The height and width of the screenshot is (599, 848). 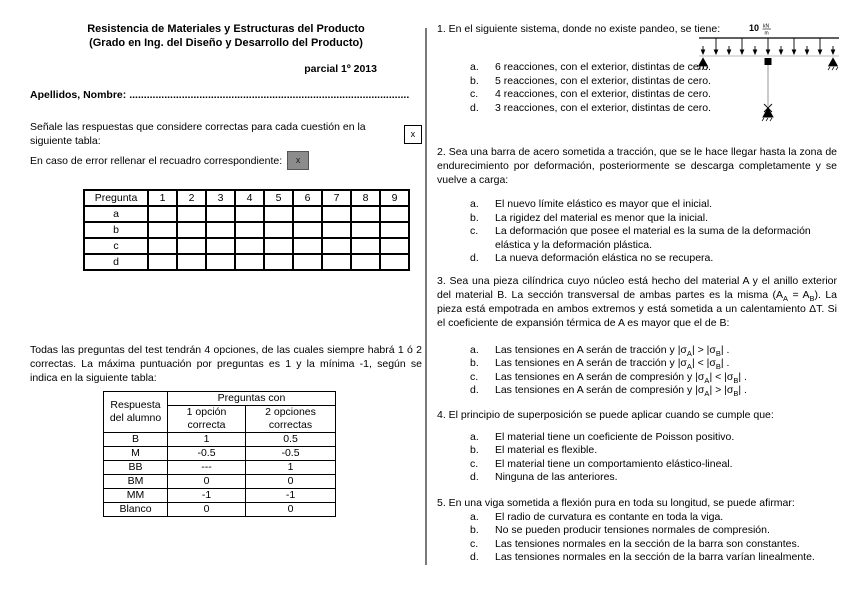 I want to click on pin-support-left-icon, so click(x=703, y=64).